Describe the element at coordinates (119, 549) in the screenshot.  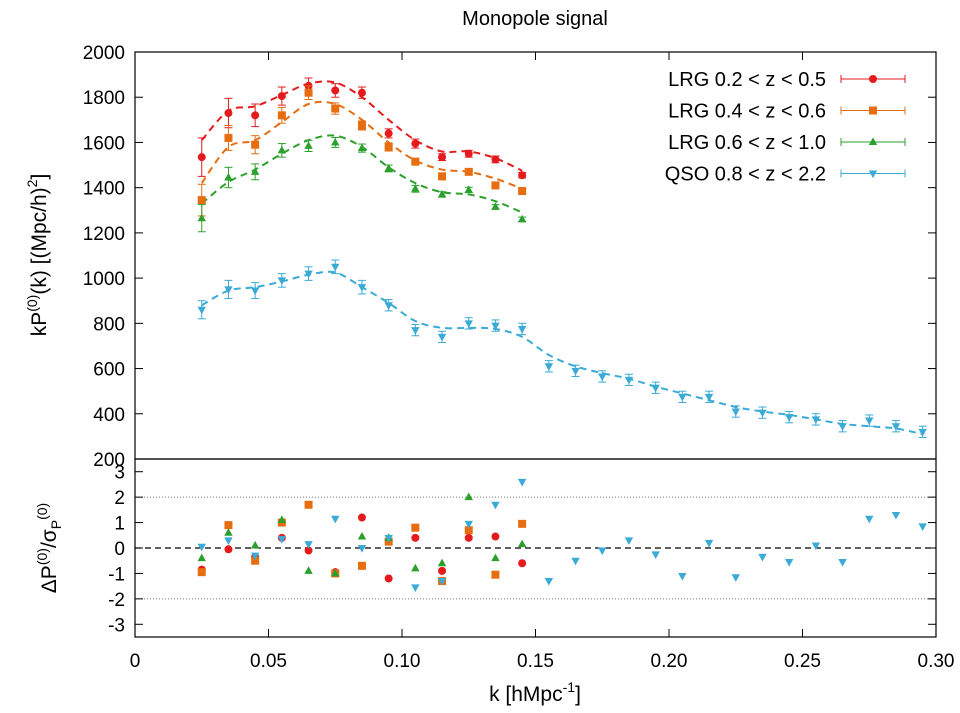
I see `bottom-y-tick-label: 0` at that location.